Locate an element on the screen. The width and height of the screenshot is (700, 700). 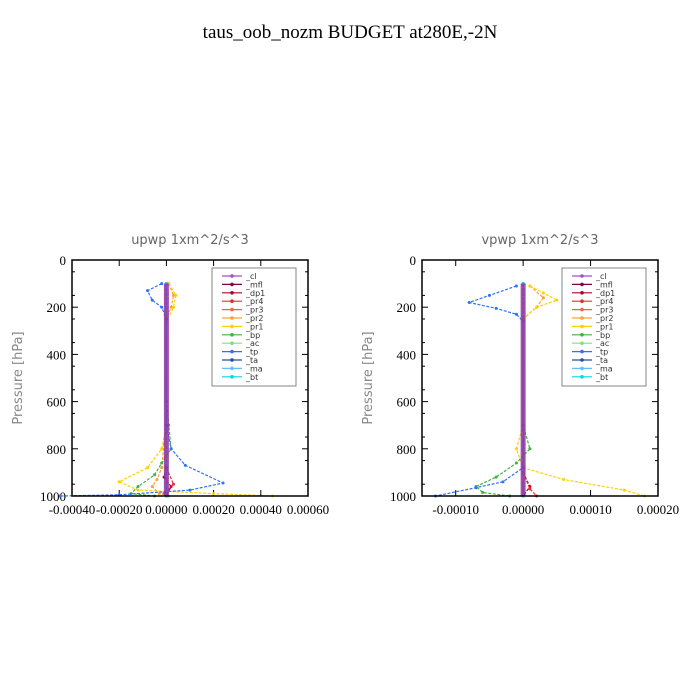
legend-label: _pr4 is located at coordinates (604, 301).